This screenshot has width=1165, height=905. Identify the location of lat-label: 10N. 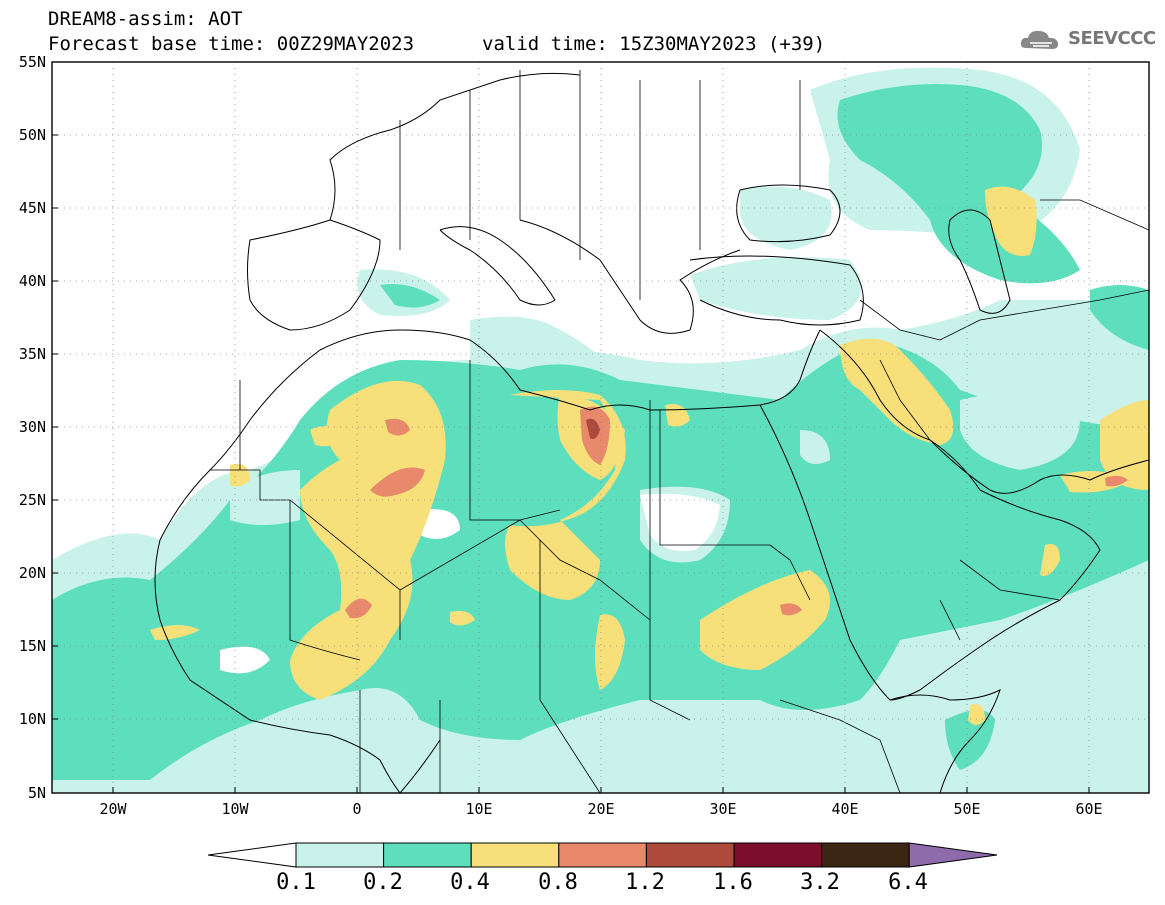
(32, 719).